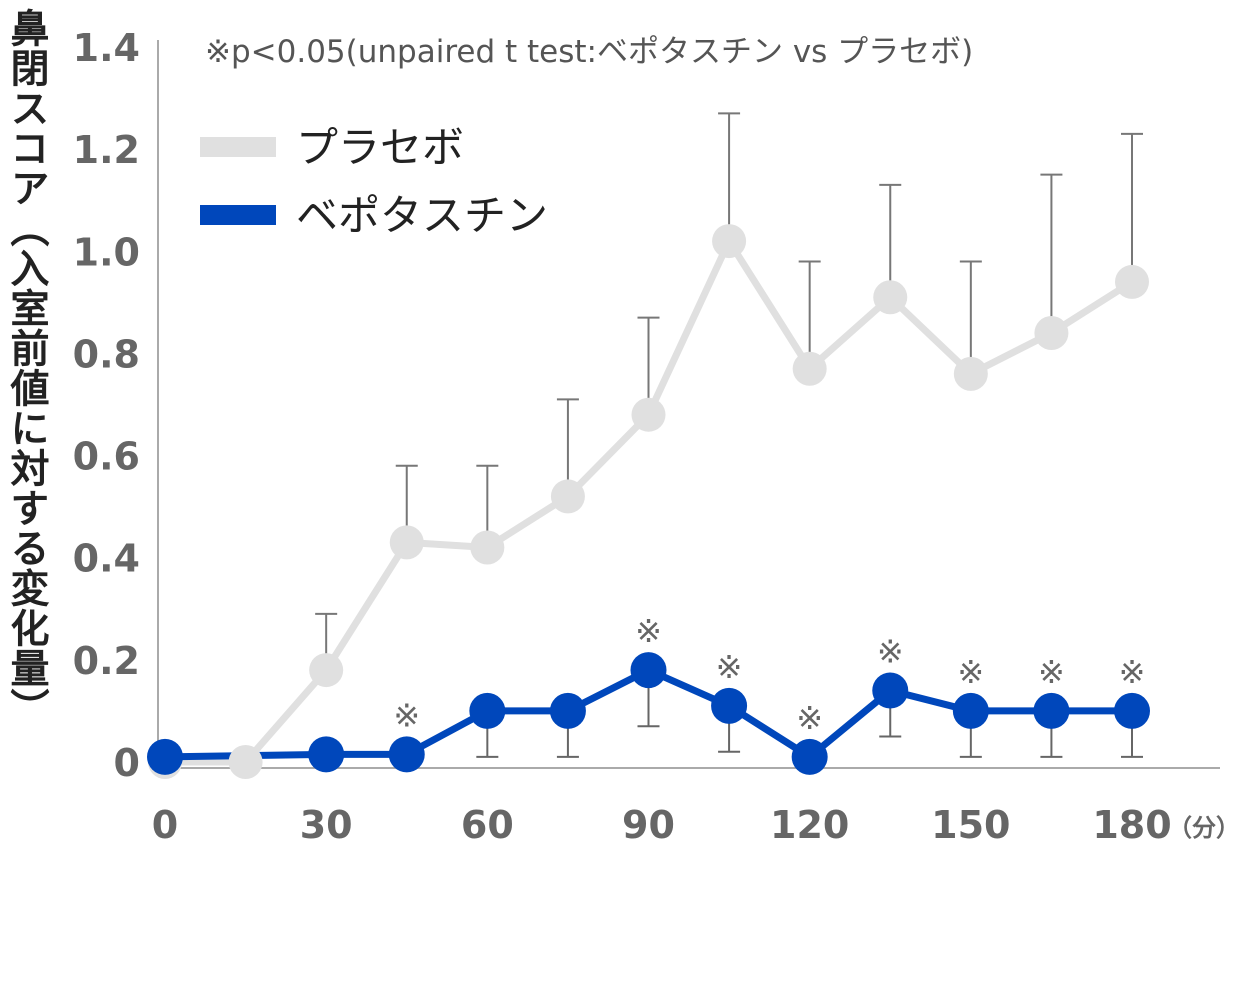 This screenshot has height=1002, width=1233. Describe the element at coordinates (380, 147) in the screenshot. I see `legend-label: プラセボ` at that location.